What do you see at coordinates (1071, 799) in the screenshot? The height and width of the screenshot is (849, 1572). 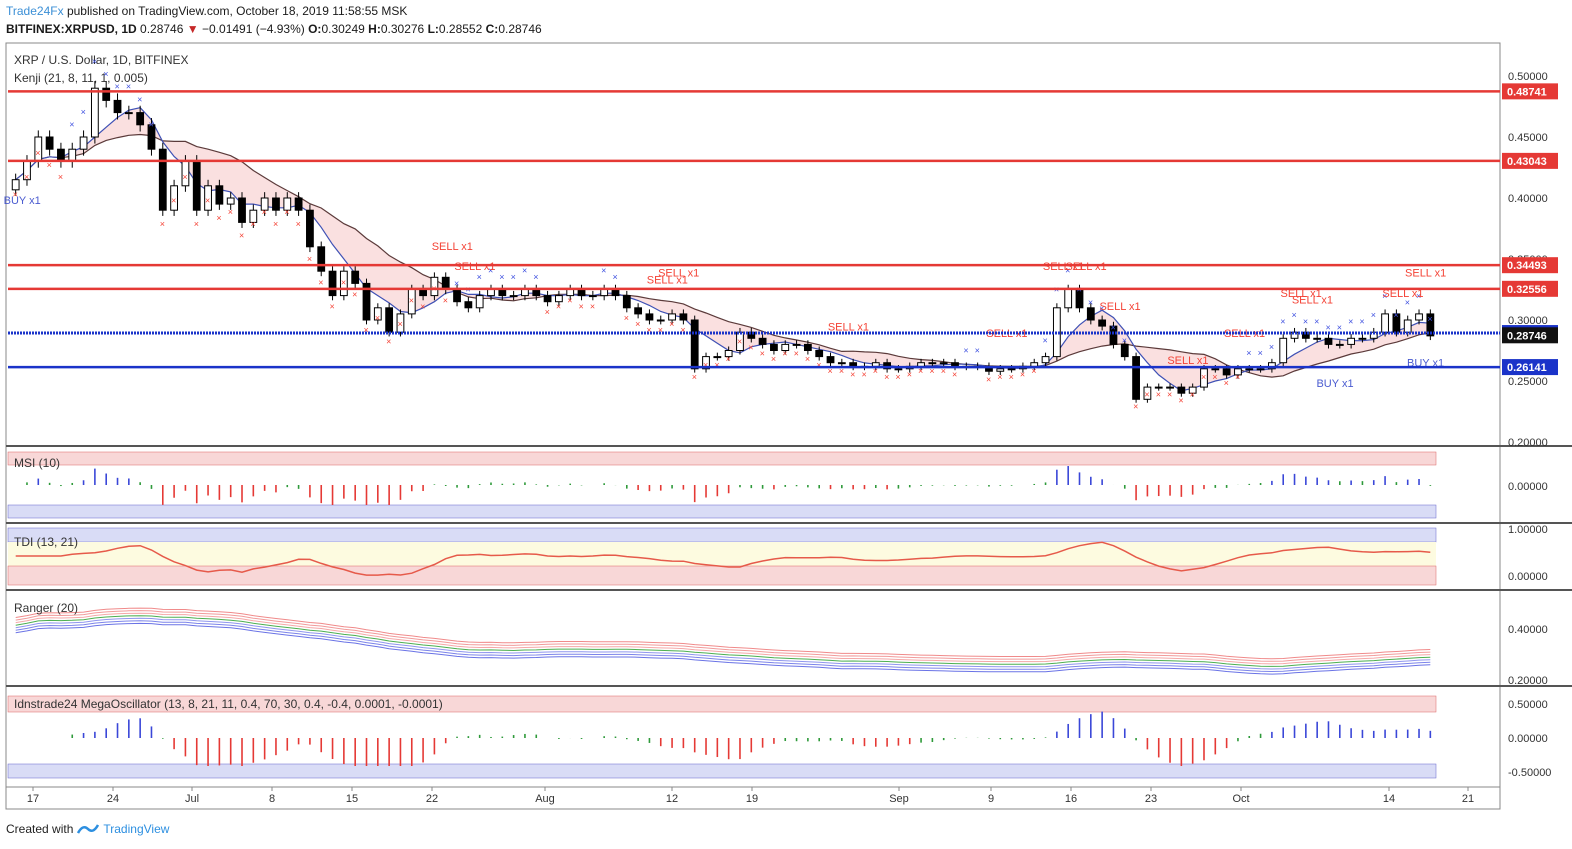 I see `time-axis-label: 16` at bounding box center [1071, 799].